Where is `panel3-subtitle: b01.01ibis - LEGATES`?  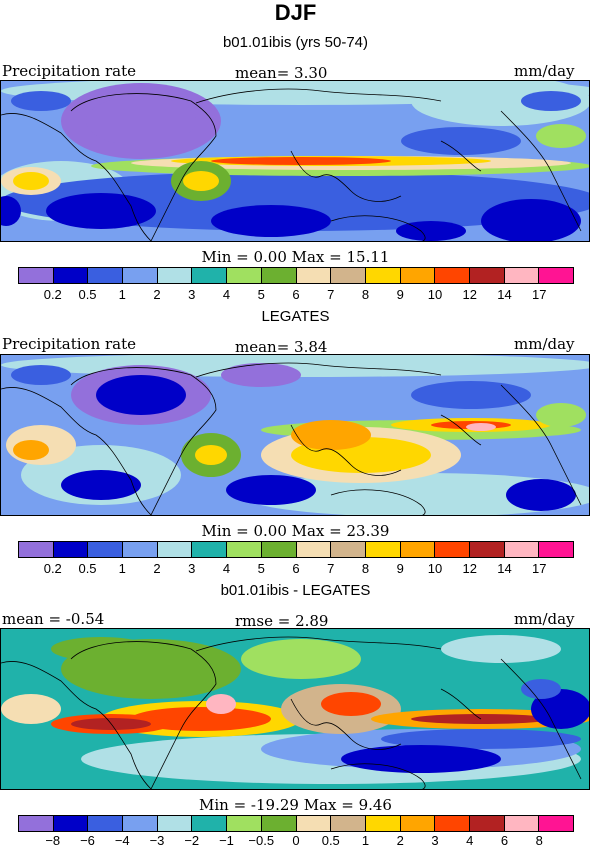 panel3-subtitle: b01.01ibis - LEGATES is located at coordinates (295, 590).